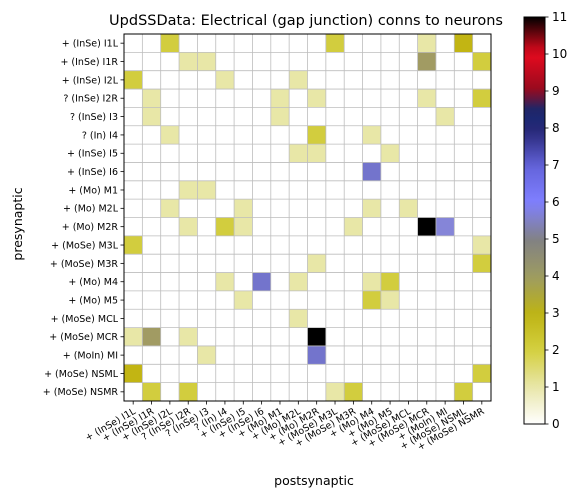 The image size is (580, 497). What do you see at coordinates (556, 91) in the screenshot?
I see `colorbar-tick-label: 9` at bounding box center [556, 91].